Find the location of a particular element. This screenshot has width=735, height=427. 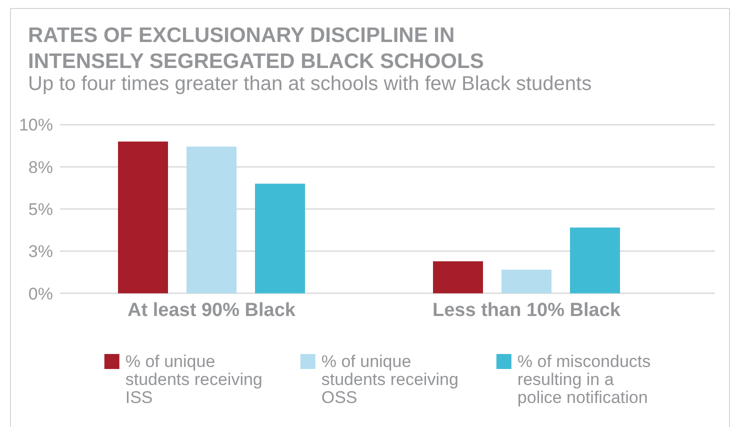

y-tick-label: 8% is located at coordinates (40, 167).